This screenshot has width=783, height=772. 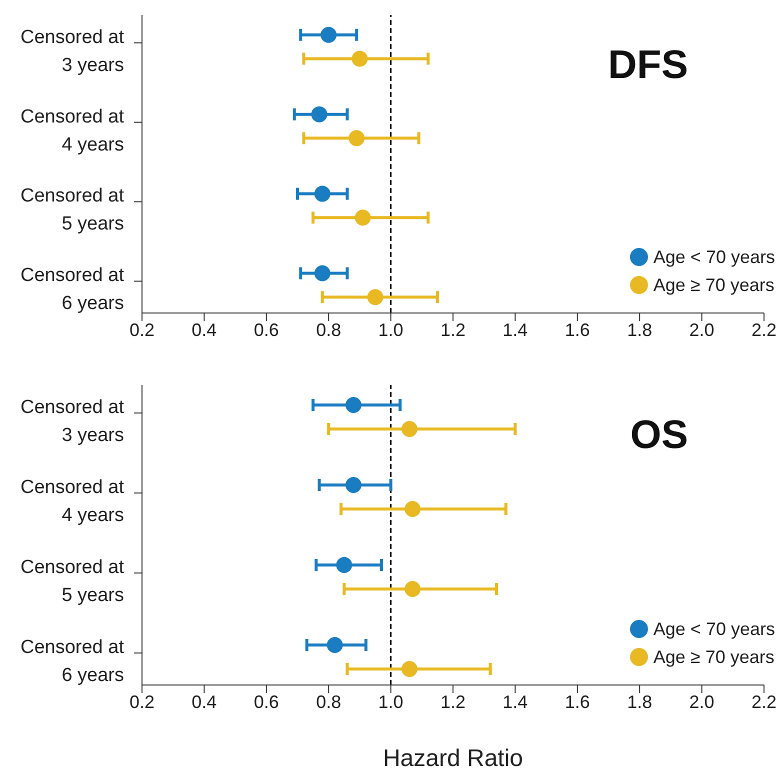 I want to click on text: OS, so click(x=659, y=435).